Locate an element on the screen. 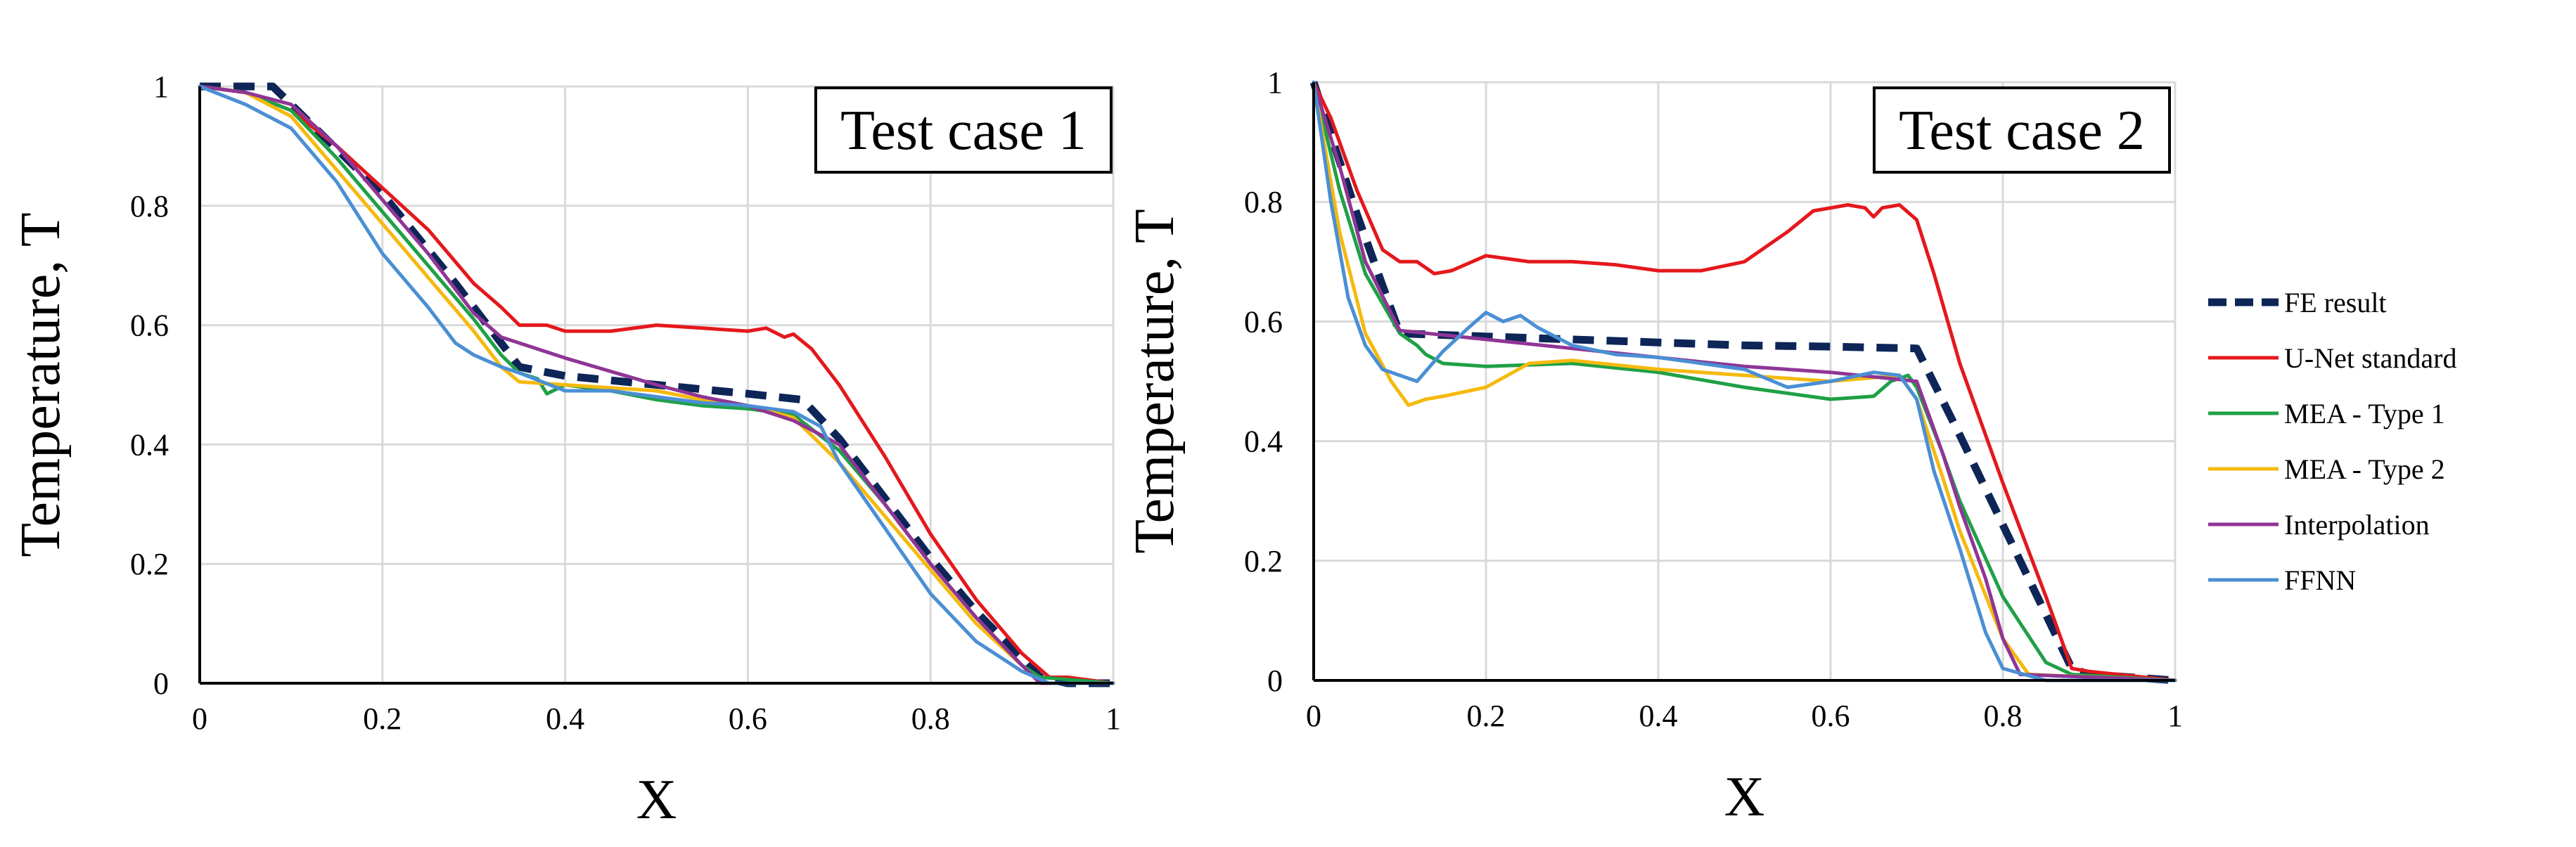 Image resolution: width=2576 pixels, height=847 pixels. chart-title: Test case 1 is located at coordinates (963, 131).